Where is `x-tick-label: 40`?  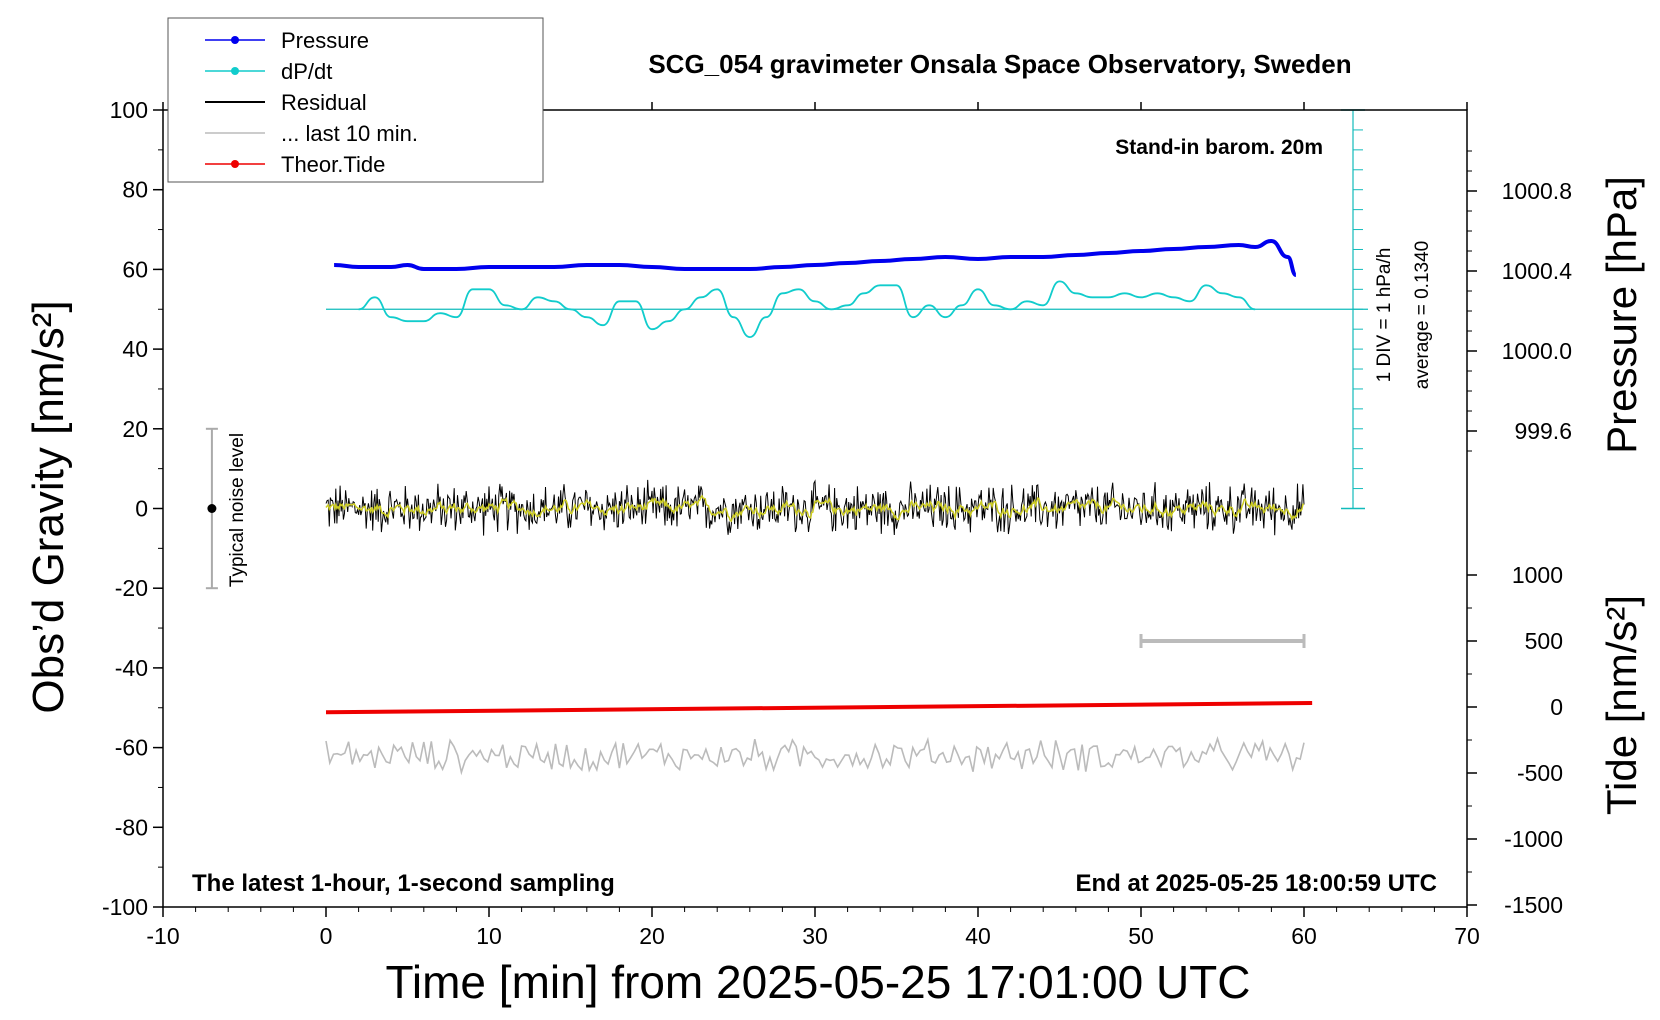 x-tick-label: 40 is located at coordinates (978, 936).